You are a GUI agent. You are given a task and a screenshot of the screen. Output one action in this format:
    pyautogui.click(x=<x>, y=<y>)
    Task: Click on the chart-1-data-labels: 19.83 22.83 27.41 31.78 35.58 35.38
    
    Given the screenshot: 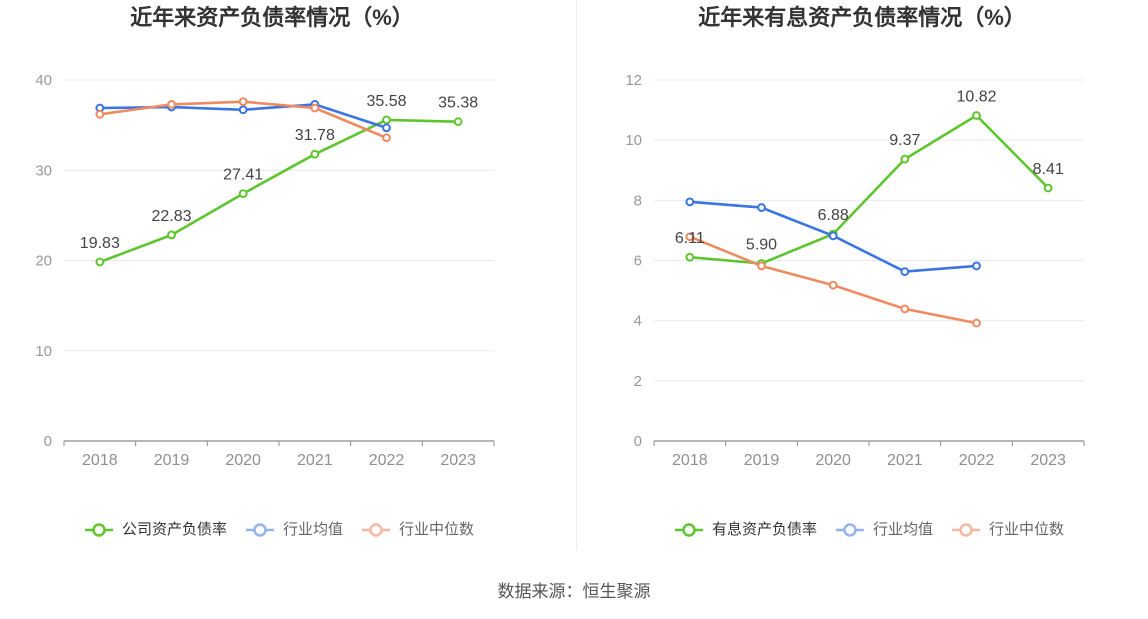 What is the action you would take?
    pyautogui.click(x=279, y=172)
    